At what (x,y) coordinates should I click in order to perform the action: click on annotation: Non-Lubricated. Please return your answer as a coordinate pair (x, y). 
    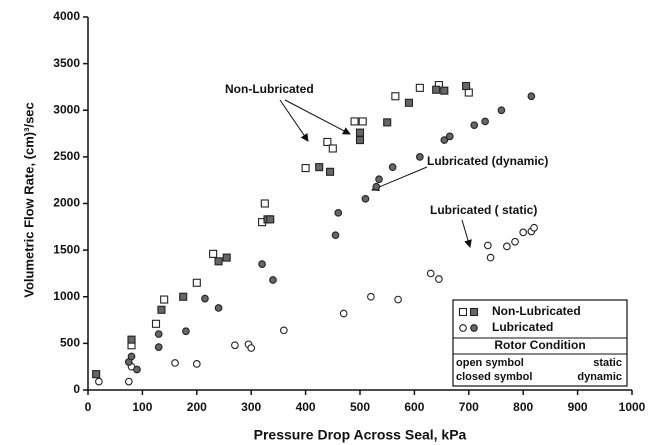
    Looking at the image, I should click on (269, 89).